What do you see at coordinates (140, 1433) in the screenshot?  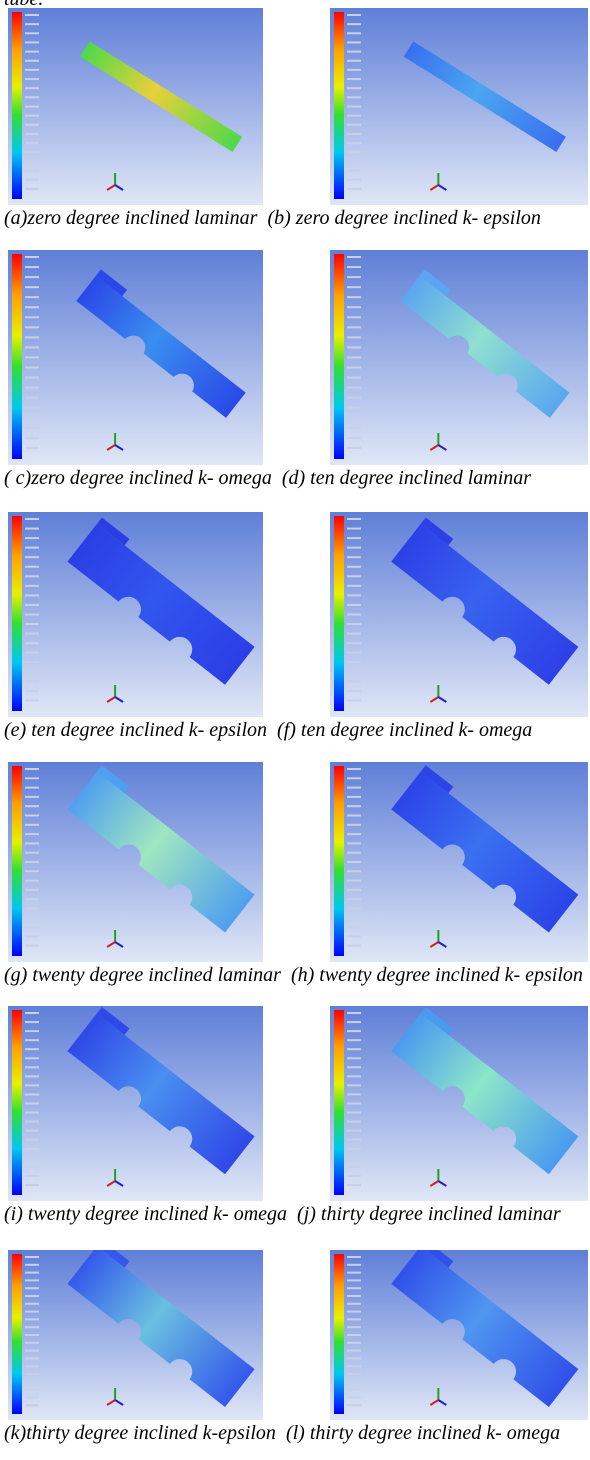 I see `caption-text: (k)thirty degree inclined k-epsilon` at bounding box center [140, 1433].